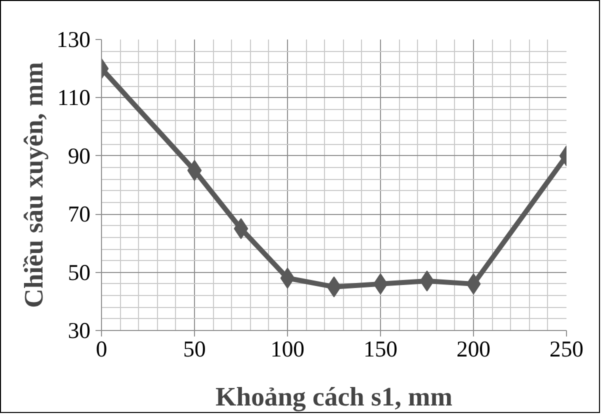  I want to click on x-tick-label: 50, so click(194, 349).